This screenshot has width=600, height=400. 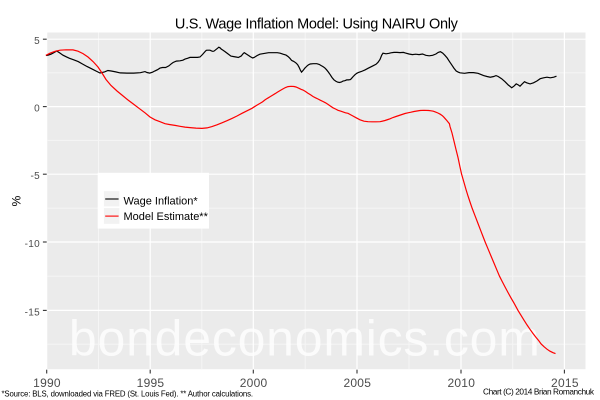 What do you see at coordinates (304, 338) in the screenshot?
I see `svg-text: bondeconomics.com` at bounding box center [304, 338].